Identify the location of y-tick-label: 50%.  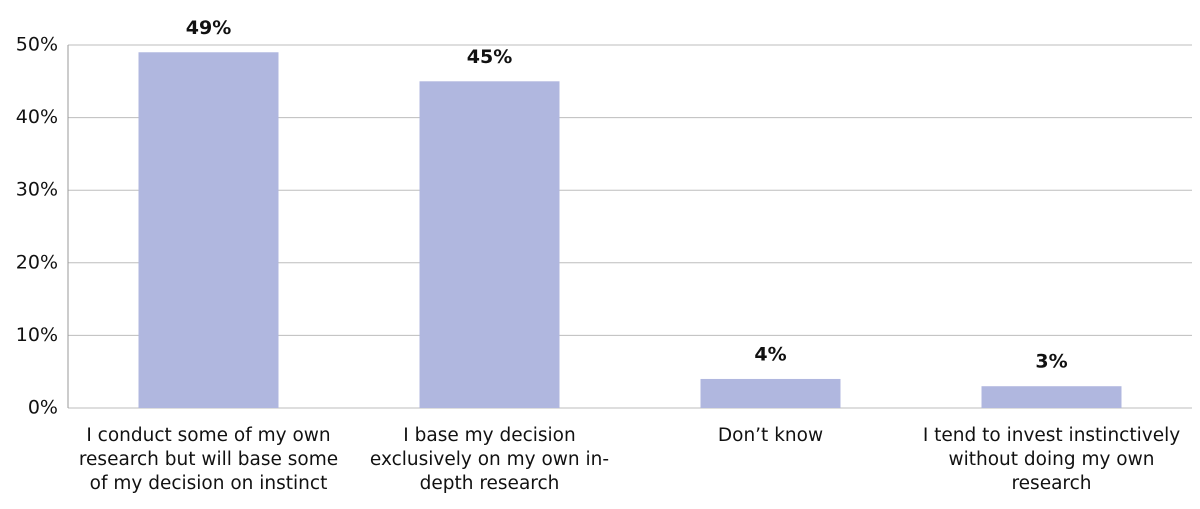
(37, 45).